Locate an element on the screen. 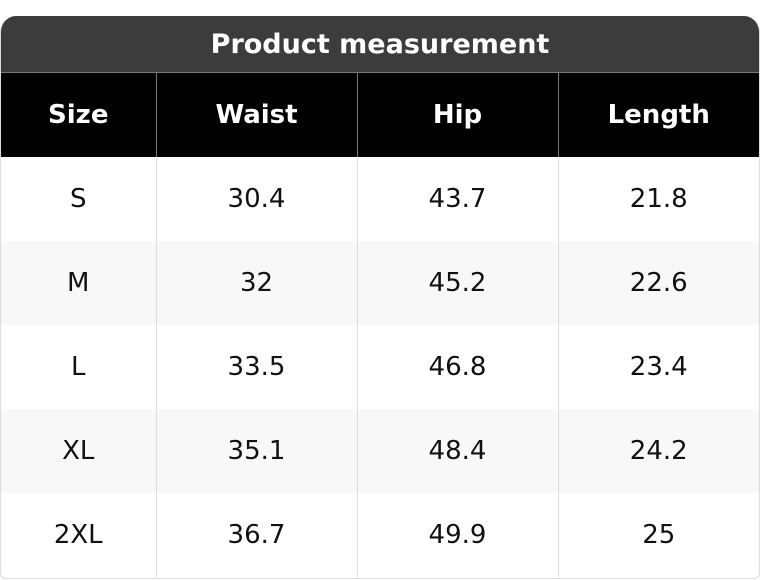  cell-size: 2XL is located at coordinates (78, 535).